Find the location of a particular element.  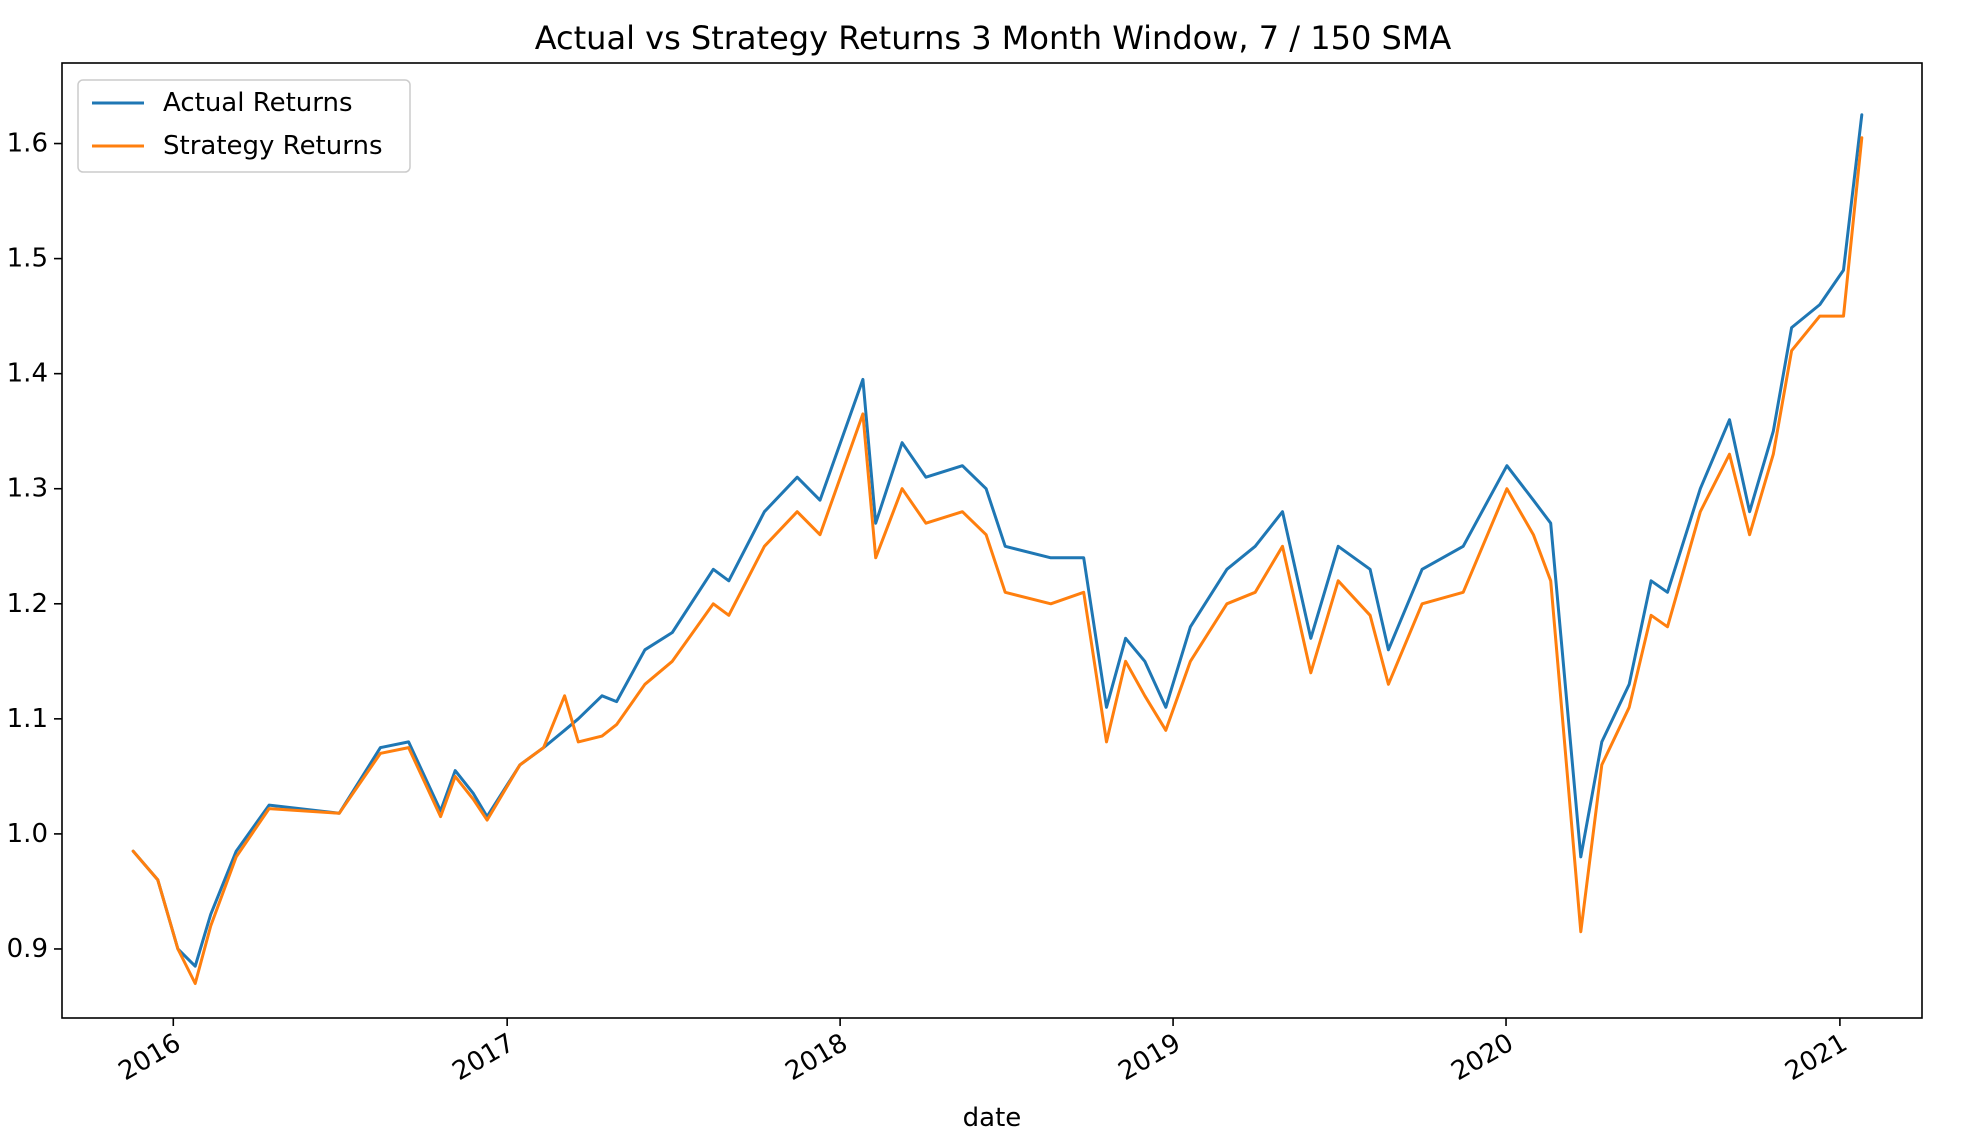

legend-box is located at coordinates (244, 126).